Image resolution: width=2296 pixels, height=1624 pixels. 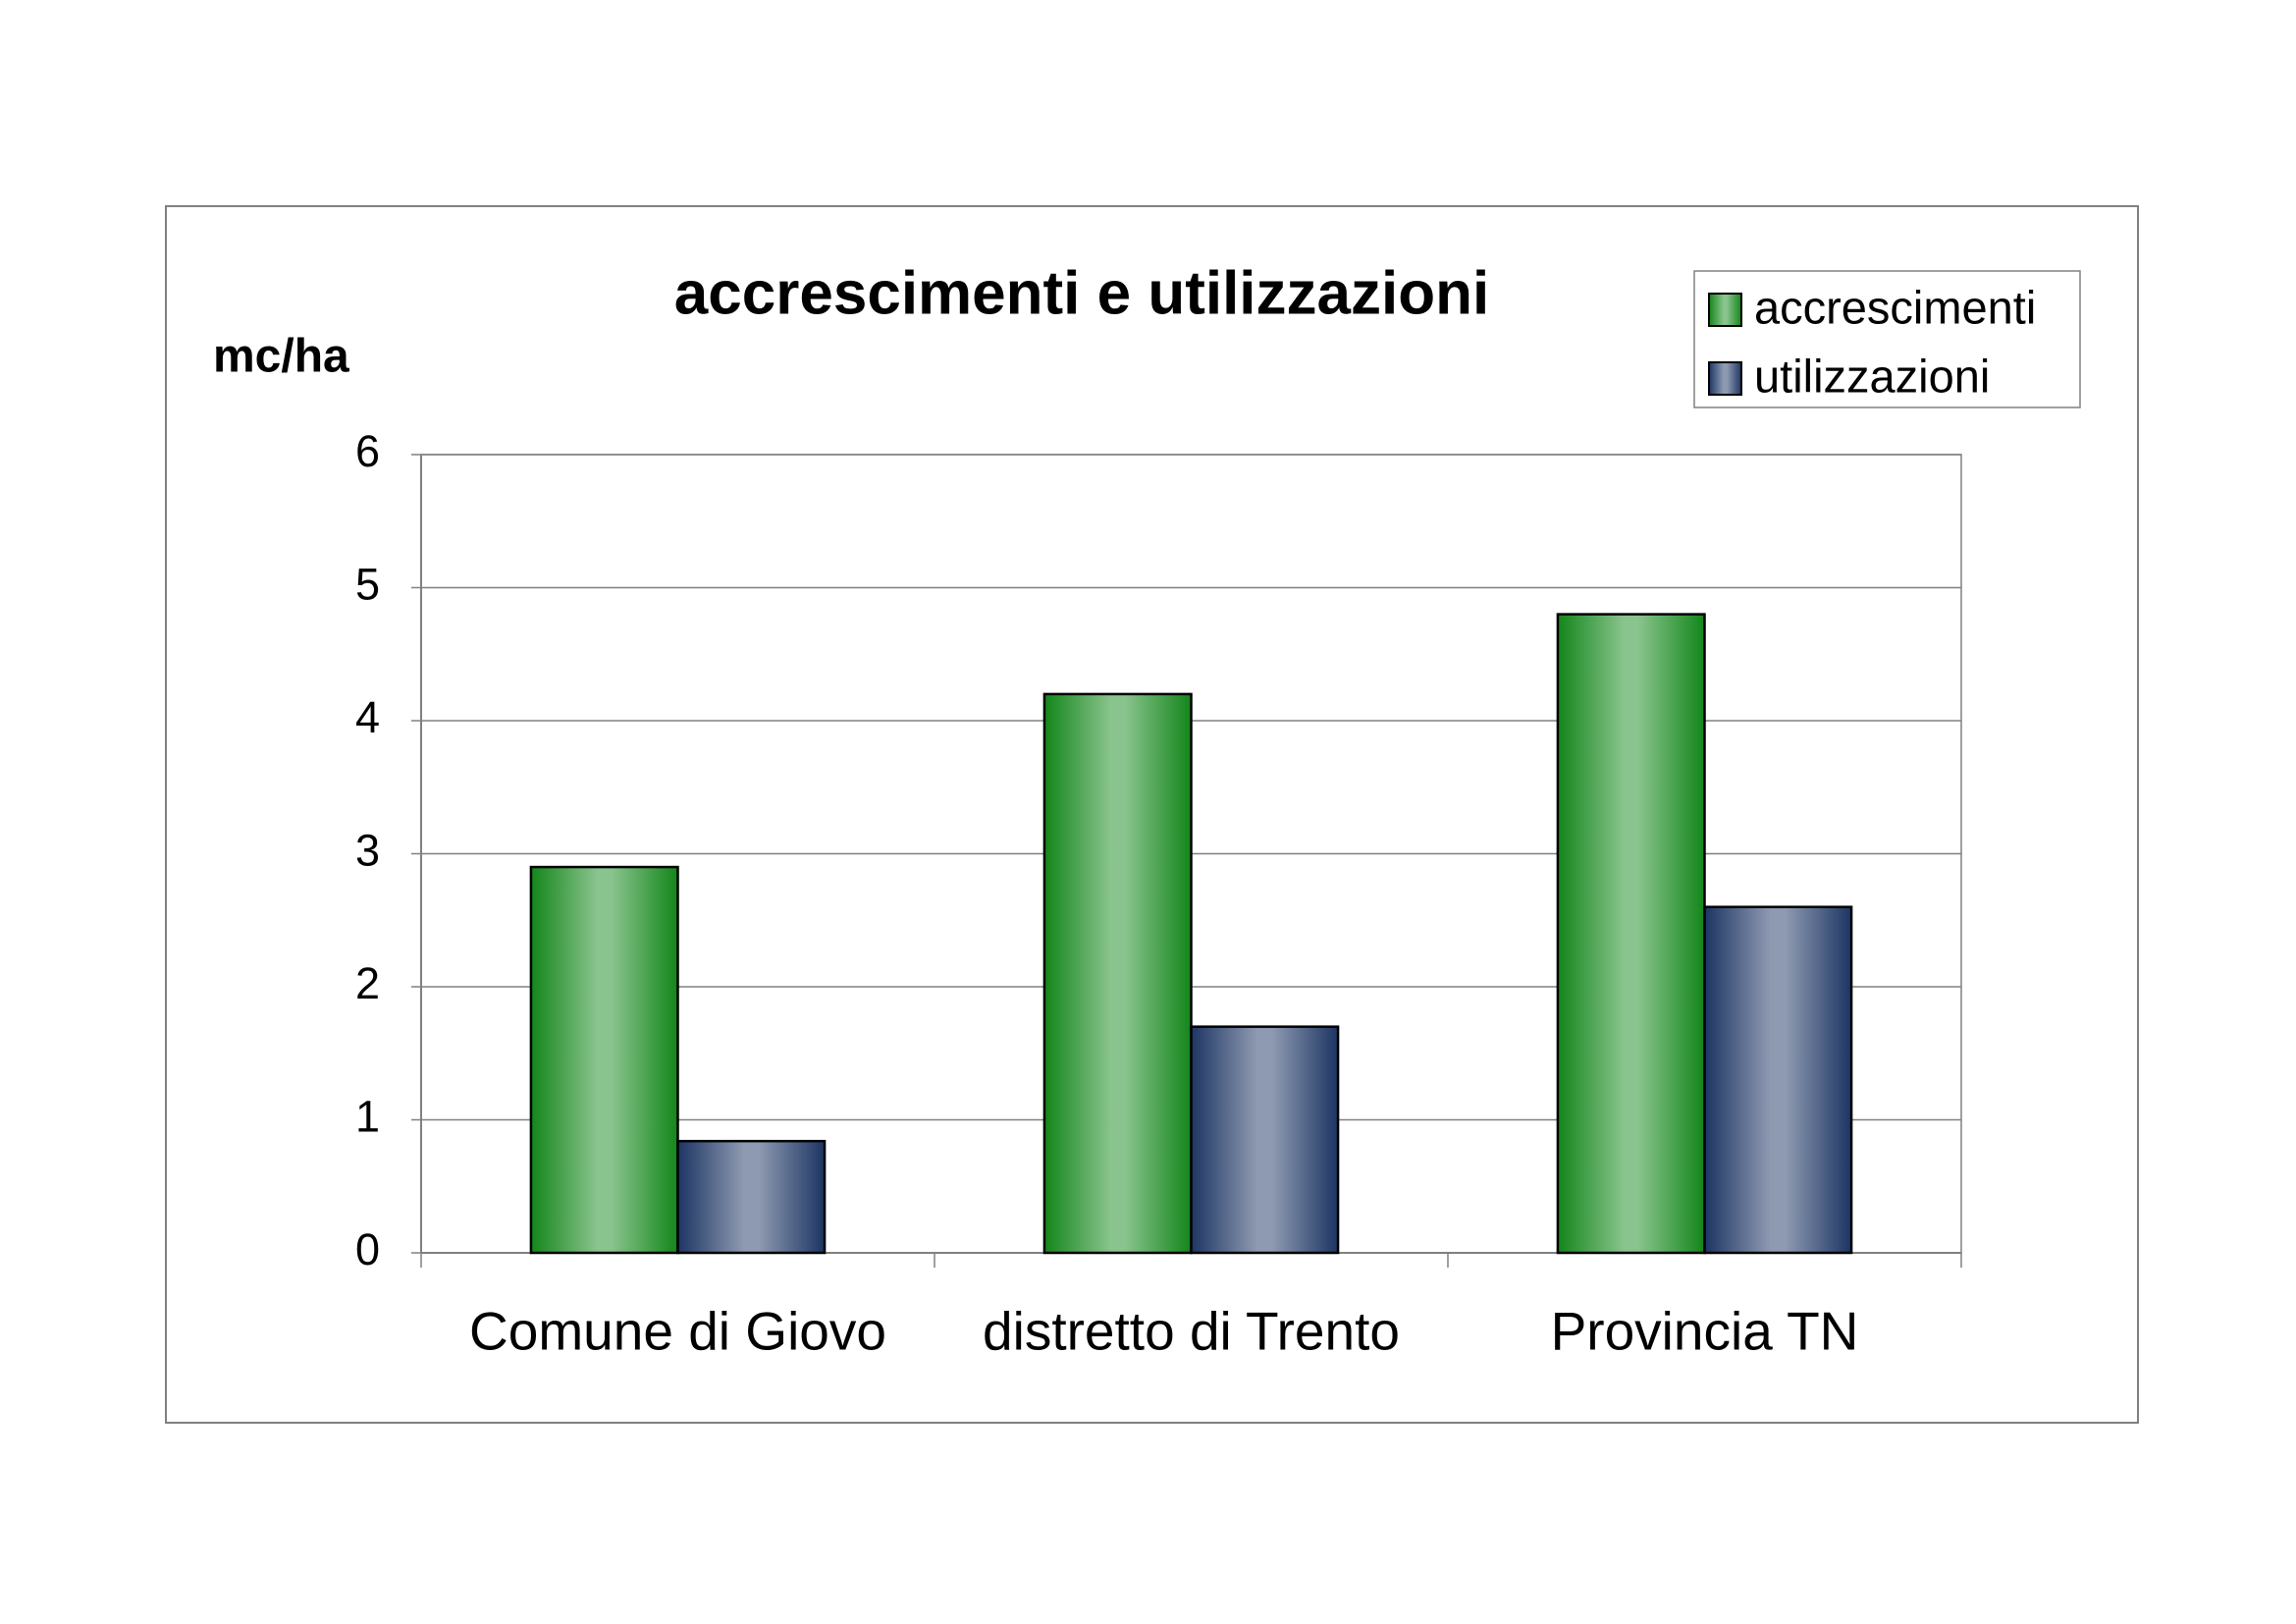 I want to click on x-tick-label: distretto di Trento, so click(x=1191, y=1331).